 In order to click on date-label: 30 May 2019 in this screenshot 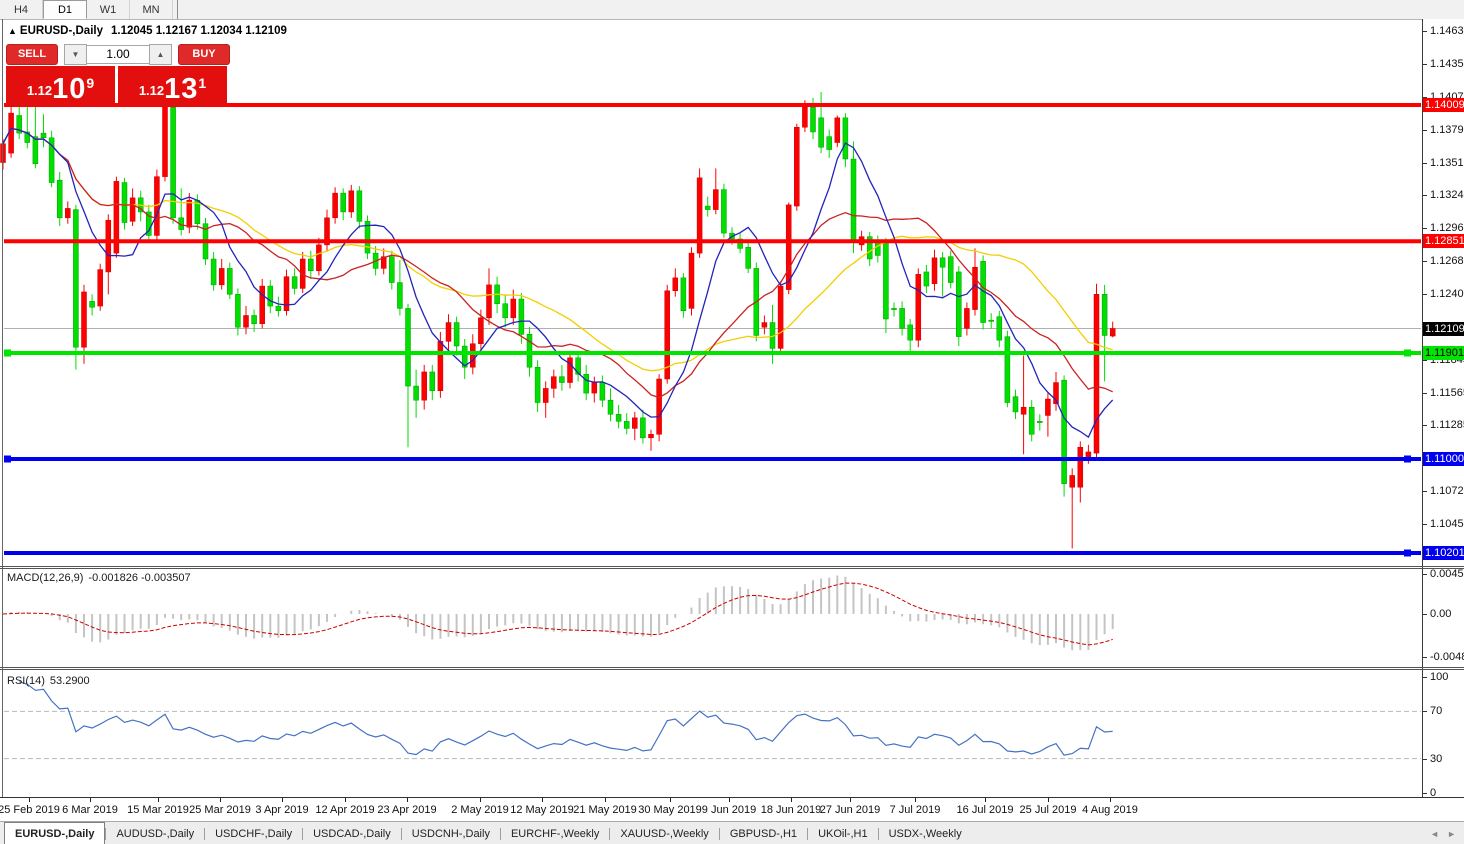, I will do `click(670, 810)`.